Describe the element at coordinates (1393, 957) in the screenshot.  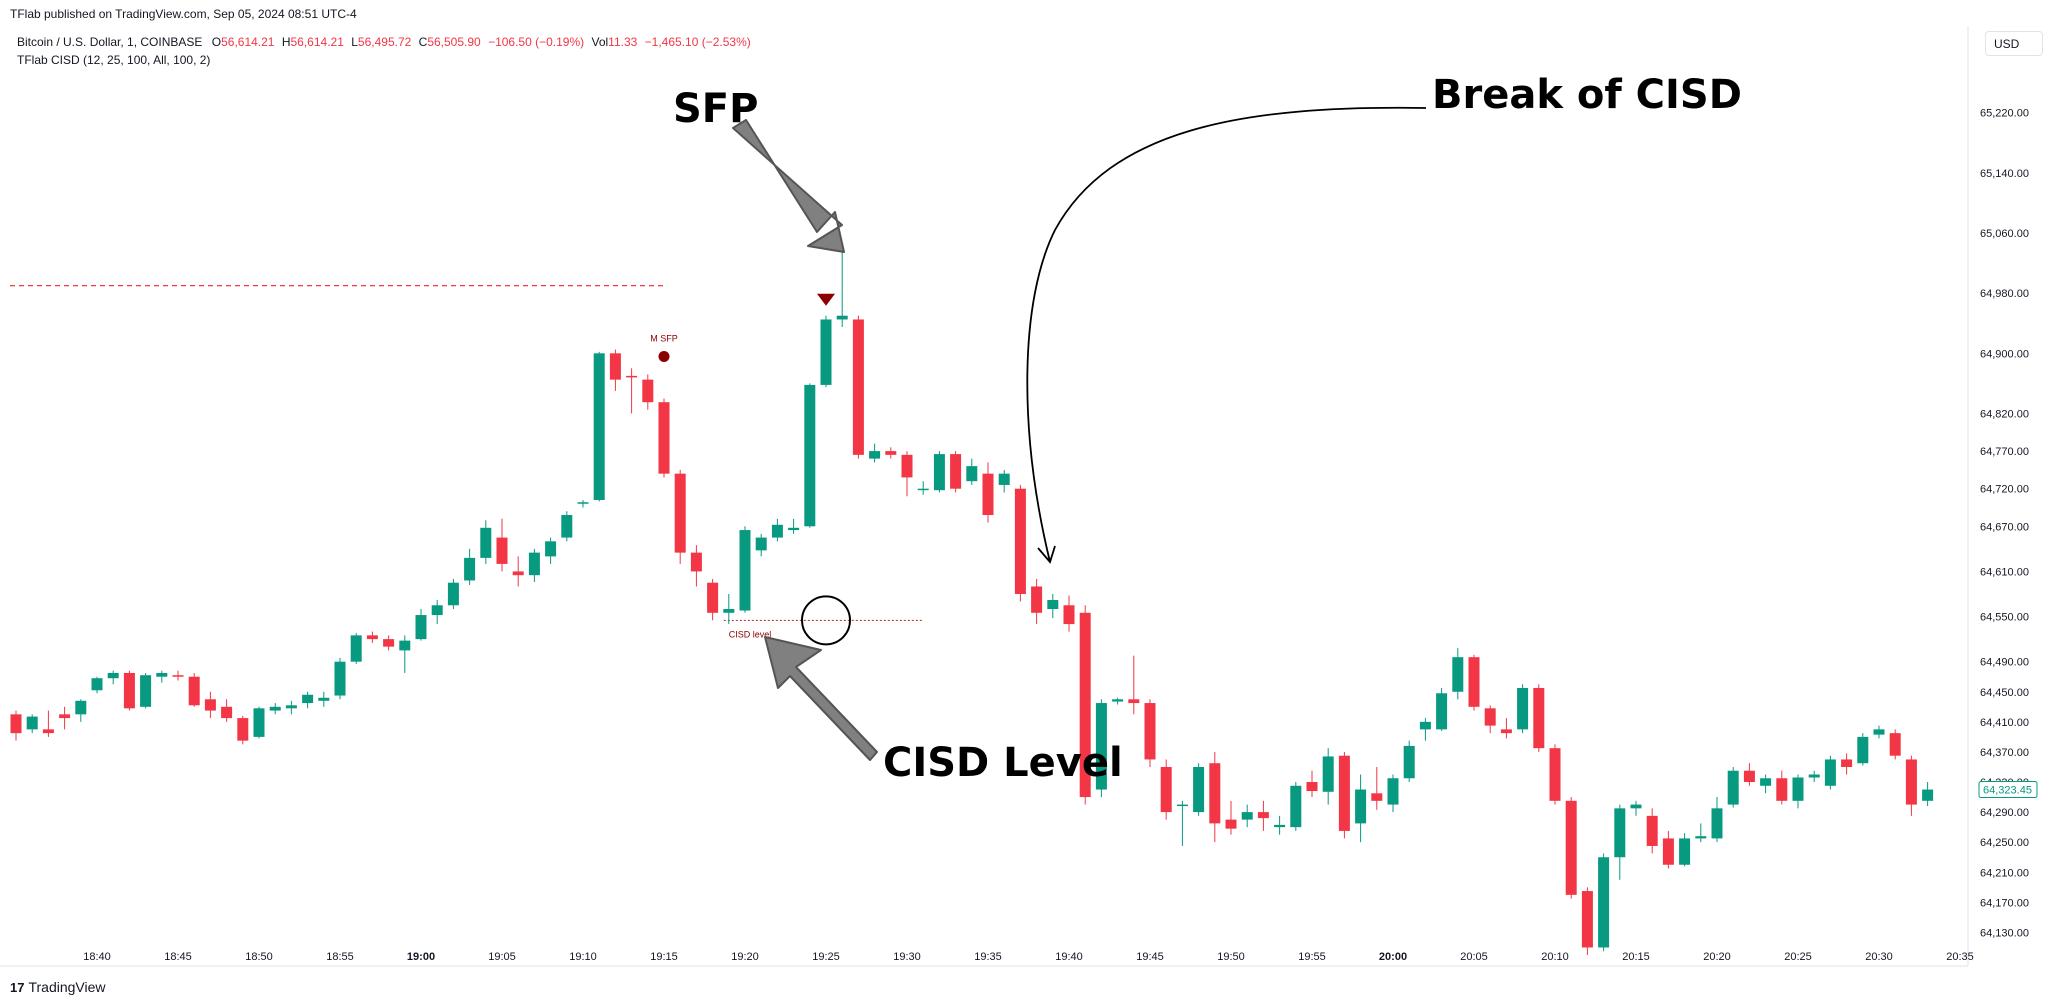
I see `x-tick-label: 20:00` at that location.